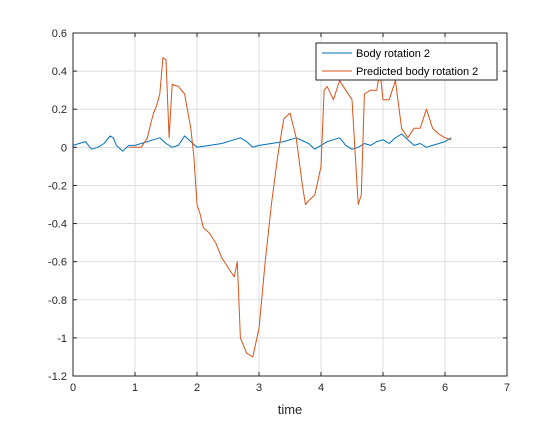 This screenshot has height=425, width=560. Describe the element at coordinates (135, 388) in the screenshot. I see `x-tick-label: 1` at that location.